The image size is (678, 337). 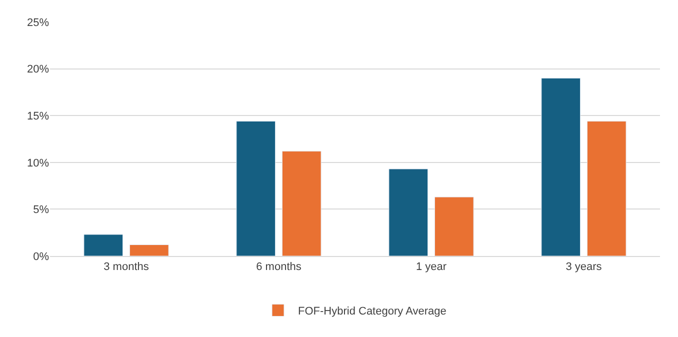 What do you see at coordinates (431, 267) in the screenshot?
I see `x-tick-label: 1 year` at bounding box center [431, 267].